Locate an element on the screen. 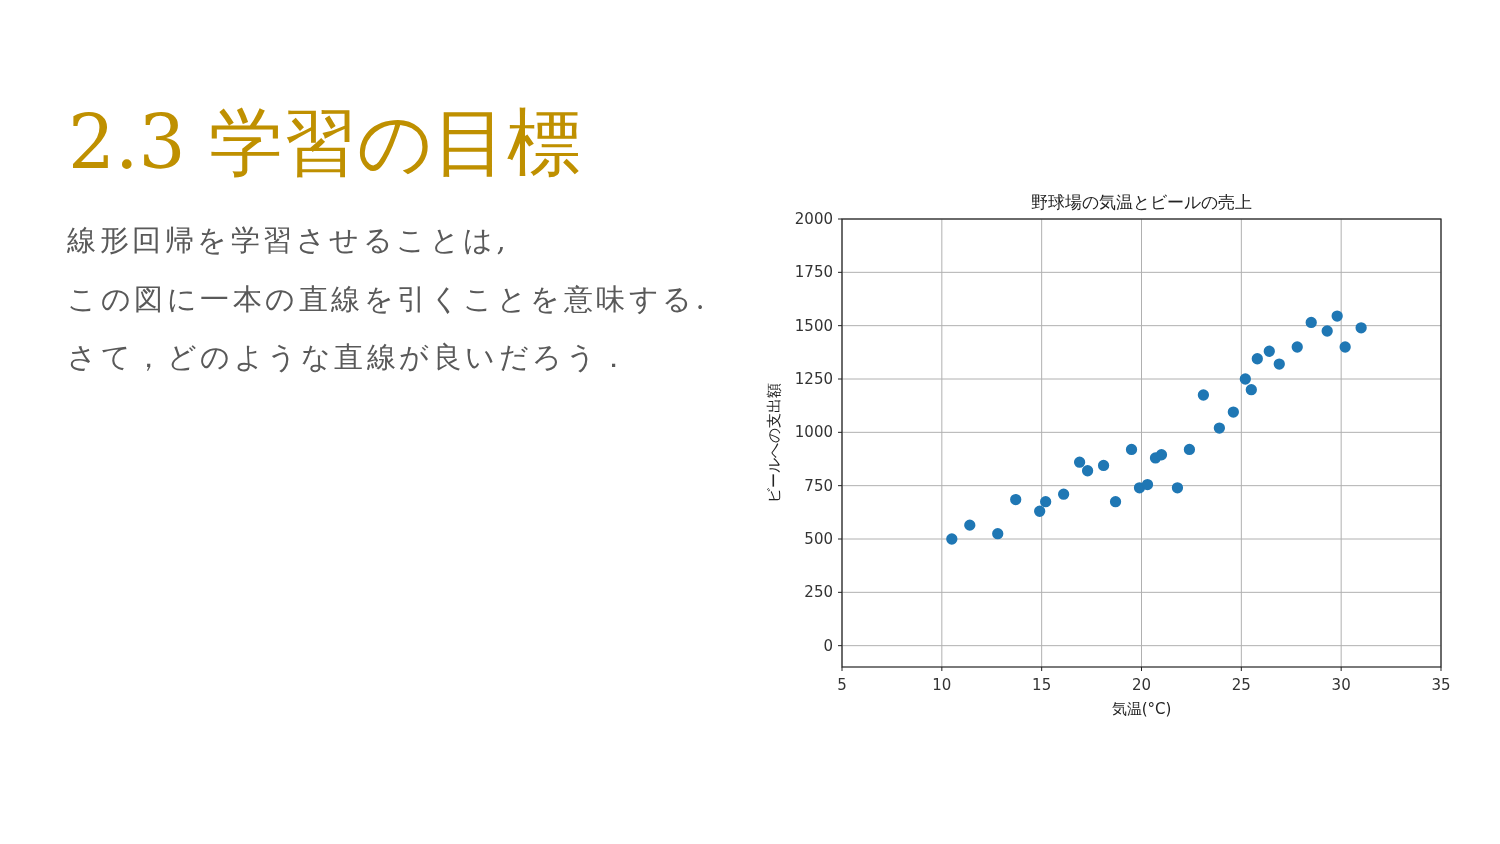 Image resolution: width=1500 pixels, height=844 pixels. y-tick-label: 250 is located at coordinates (818, 592).